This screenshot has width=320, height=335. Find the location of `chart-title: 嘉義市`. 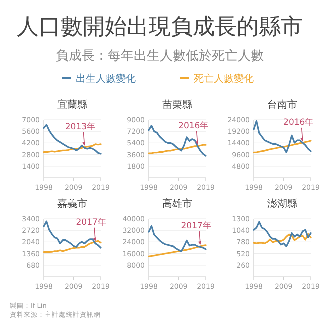

chart-title: 嘉義市 is located at coordinates (73, 204).